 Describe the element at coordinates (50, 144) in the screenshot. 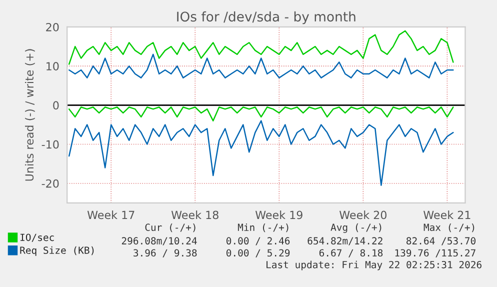

I see `y-tick-label: -10` at that location.